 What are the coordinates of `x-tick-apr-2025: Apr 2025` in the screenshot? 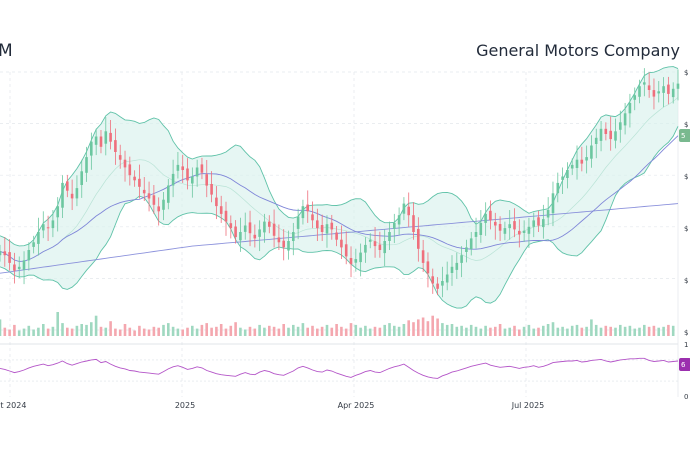 It's located at (356, 405).